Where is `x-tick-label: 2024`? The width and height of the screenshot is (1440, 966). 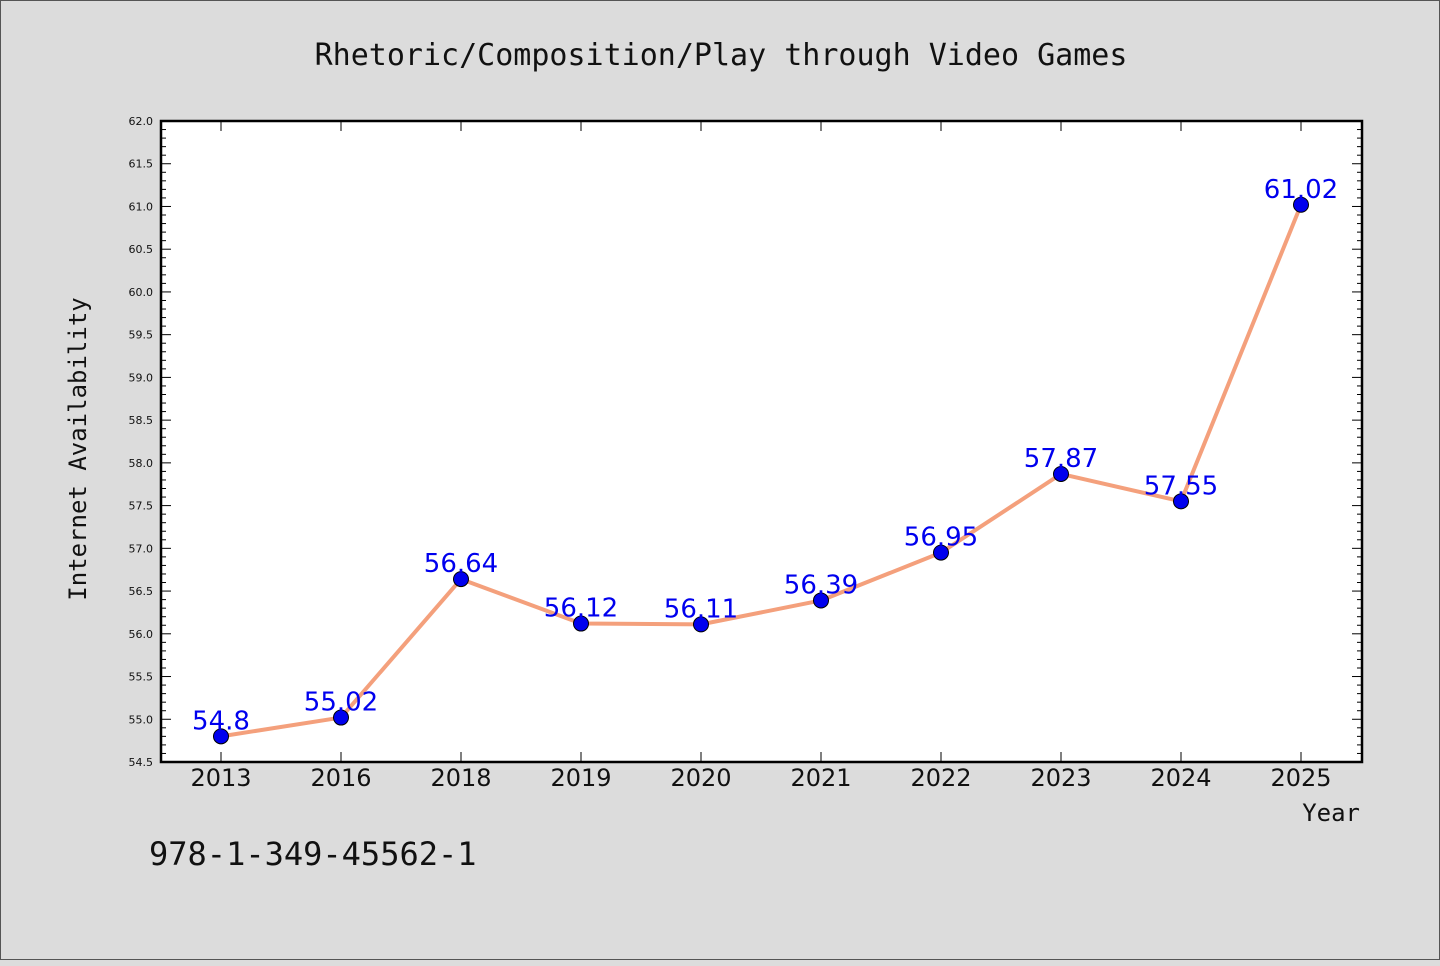 x-tick-label: 2024 is located at coordinates (1180, 778).